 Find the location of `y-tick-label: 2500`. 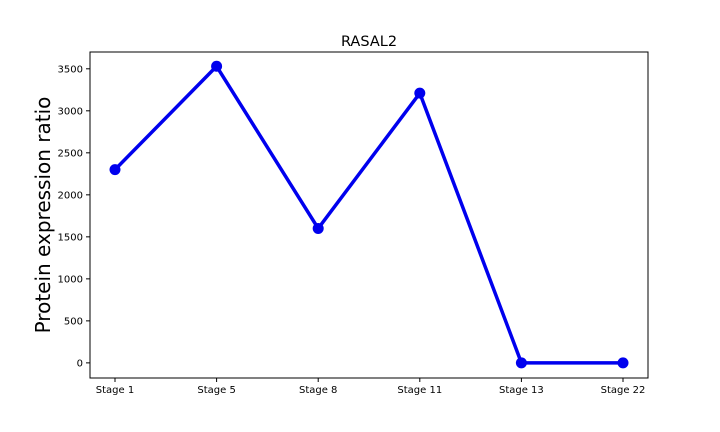

y-tick-label: 2500 is located at coordinates (70, 153).